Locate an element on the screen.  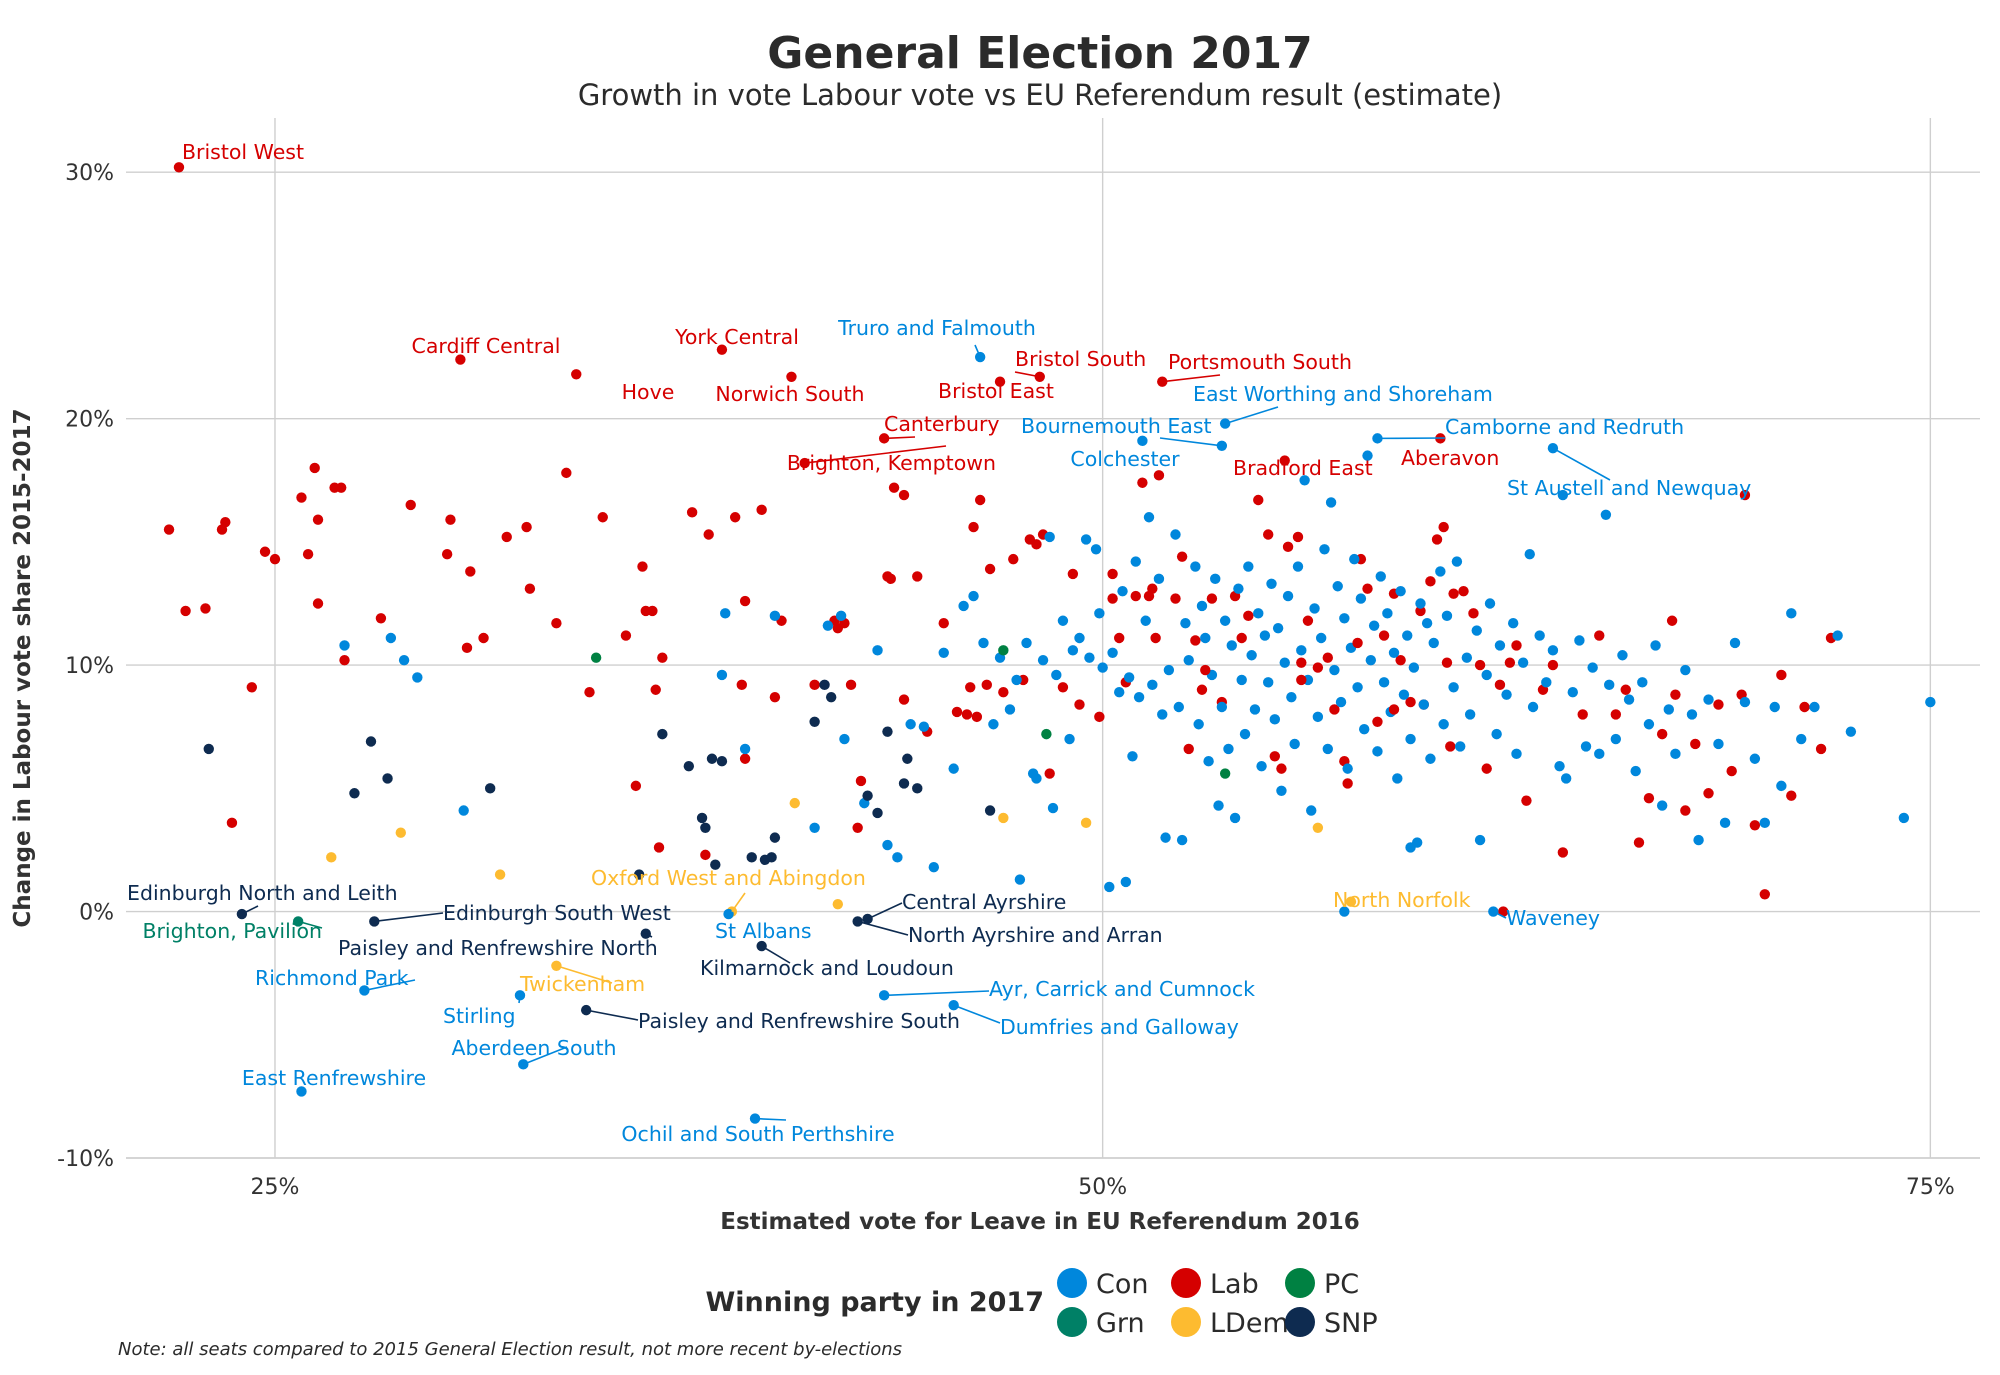
label-canterbury: Canterbury is located at coordinates (942, 424).